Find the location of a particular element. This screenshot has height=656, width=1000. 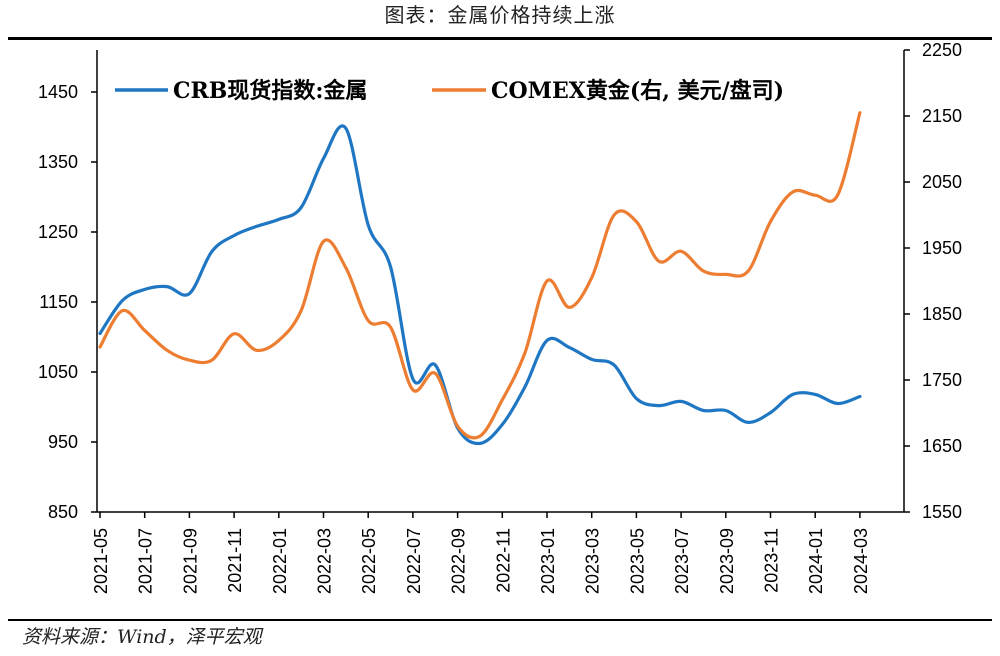

y-right-tick-label: 2250 is located at coordinates (942, 50).